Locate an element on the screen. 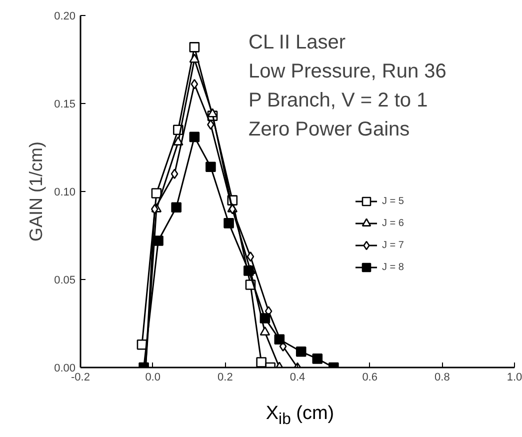 The height and width of the screenshot is (437, 522). y-tick-label: 0.20 is located at coordinates (65, 16).